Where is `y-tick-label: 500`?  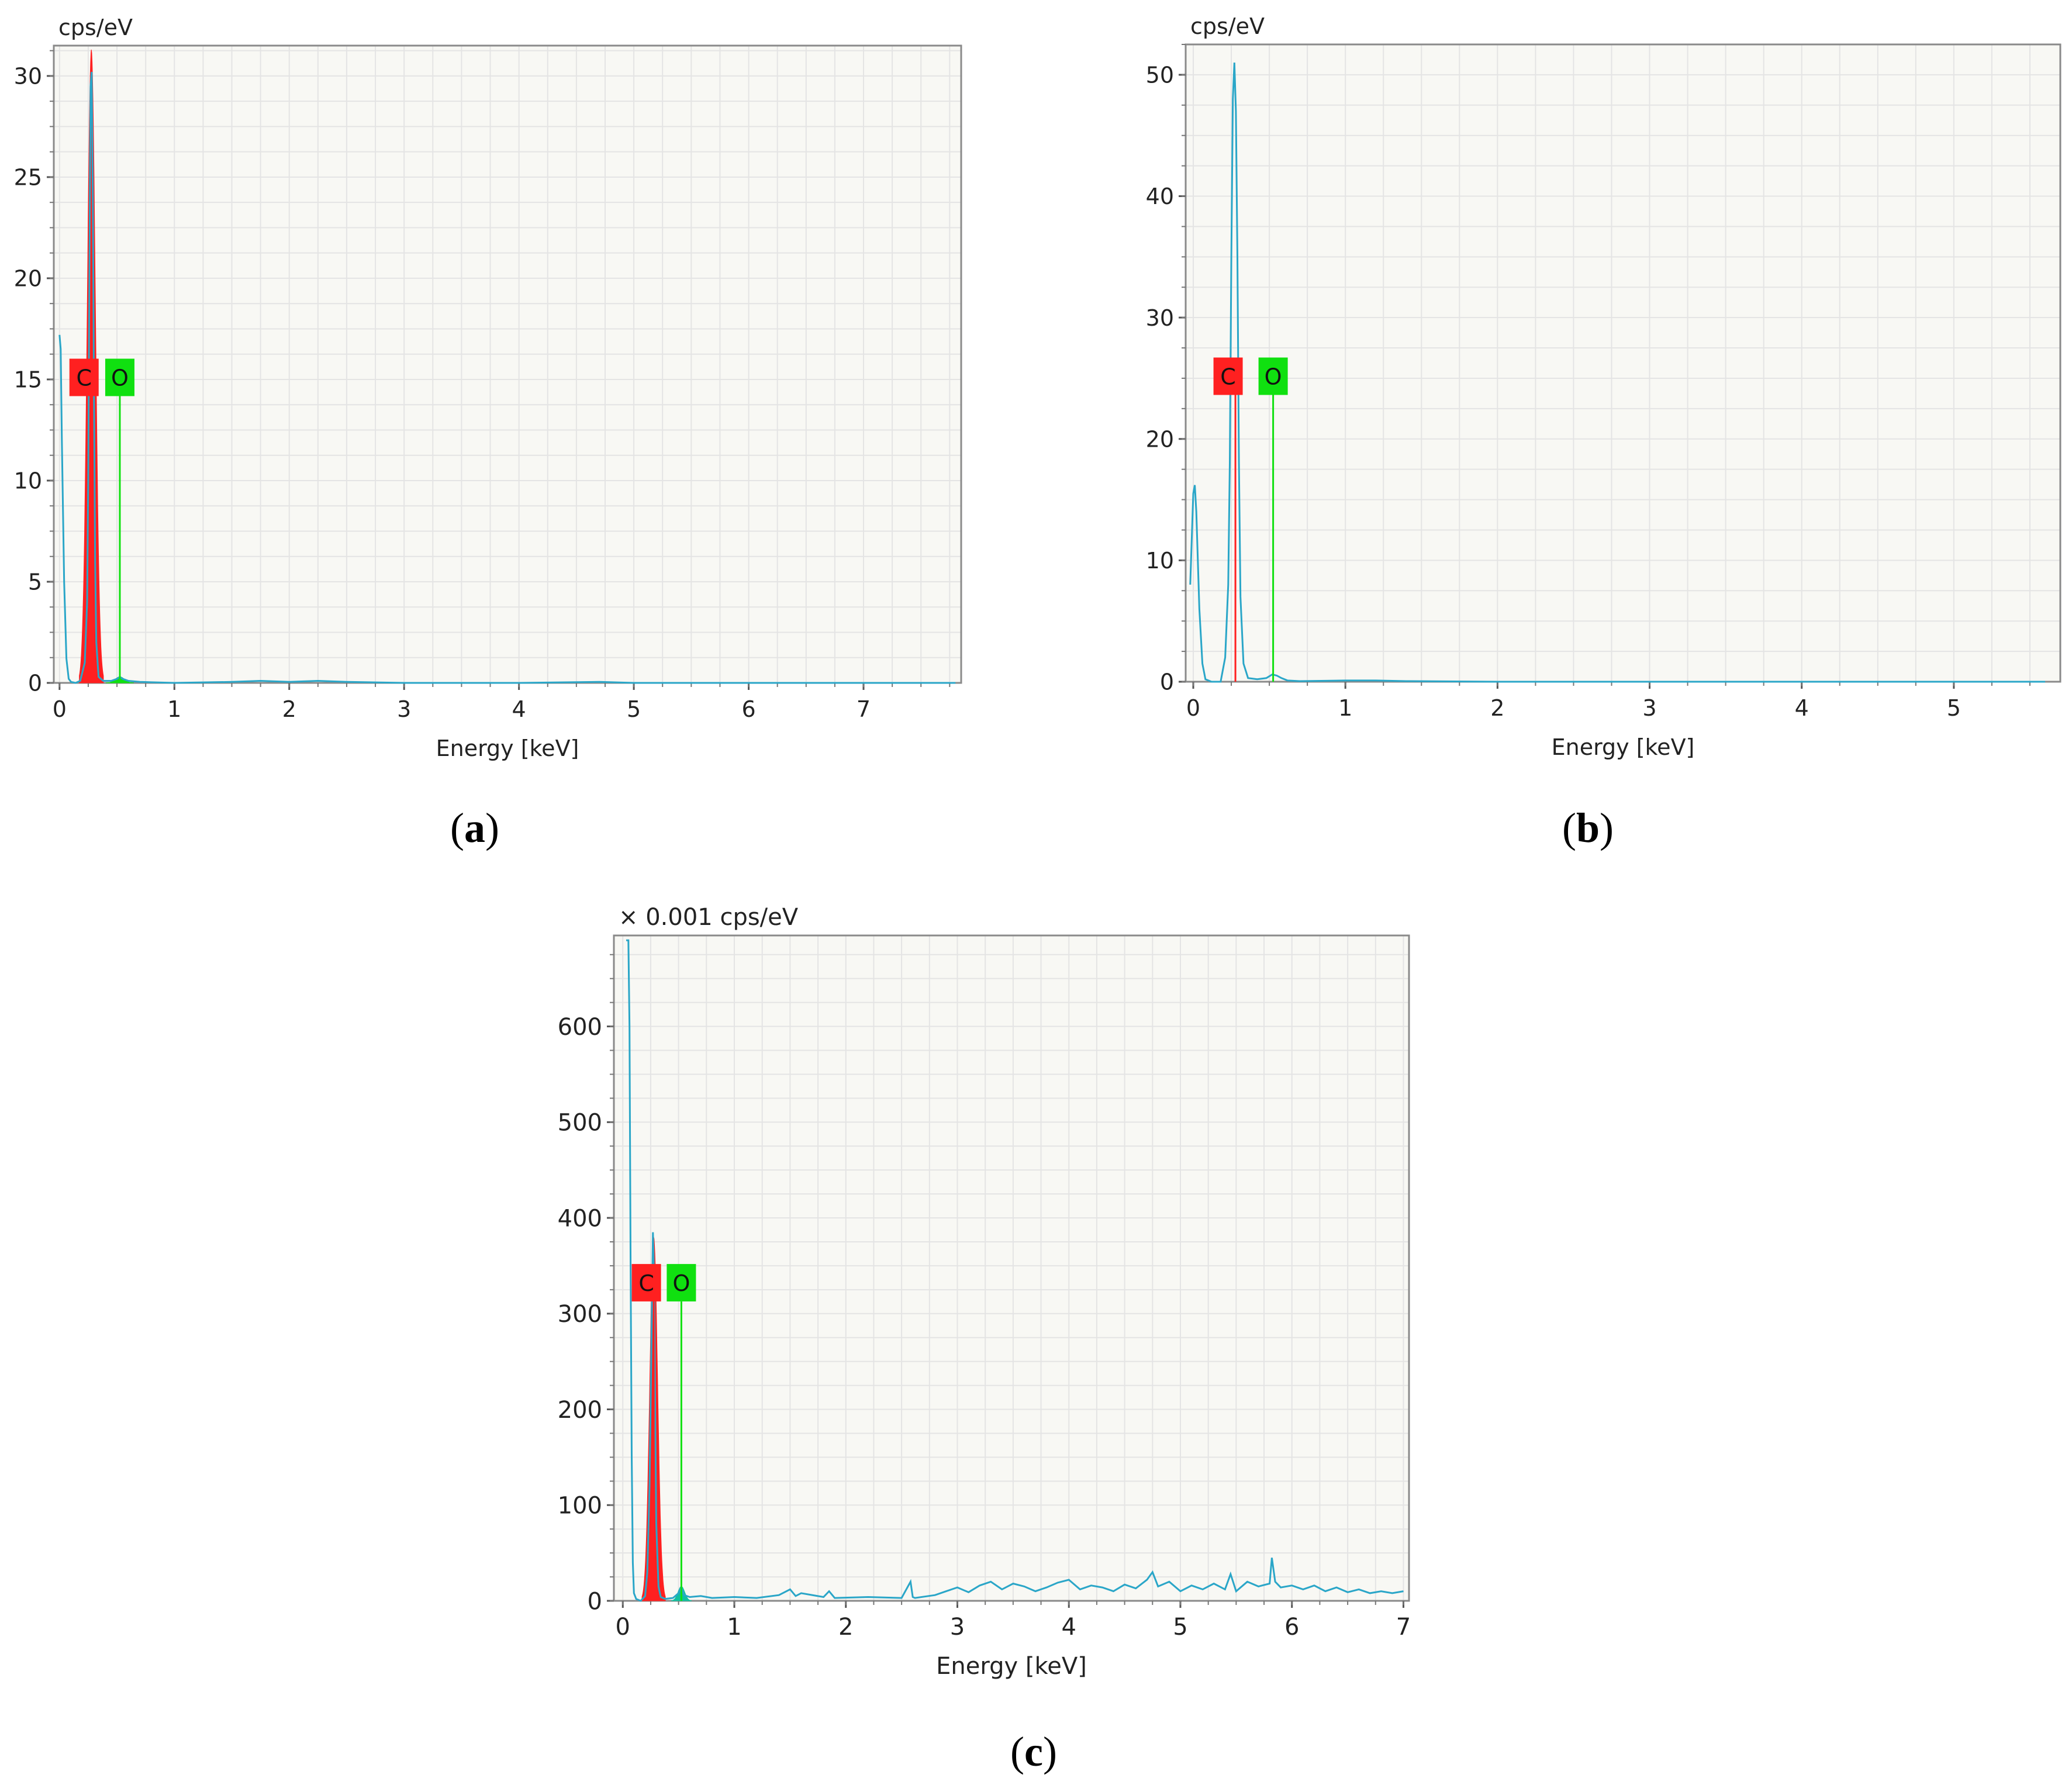 y-tick-label: 500 is located at coordinates (580, 1123).